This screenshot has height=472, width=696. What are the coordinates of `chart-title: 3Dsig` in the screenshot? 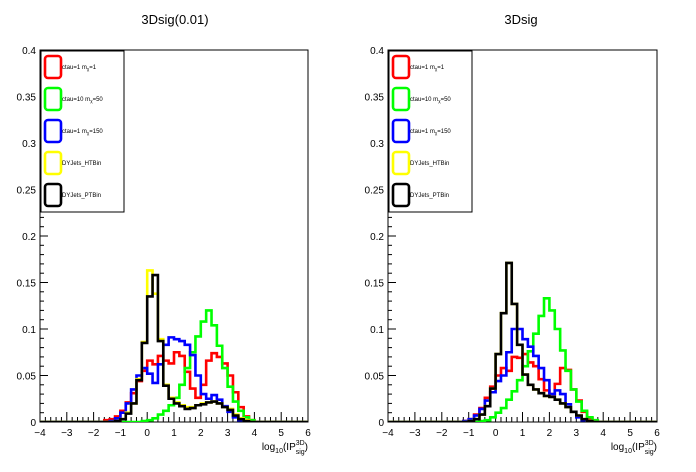 It's located at (520, 19).